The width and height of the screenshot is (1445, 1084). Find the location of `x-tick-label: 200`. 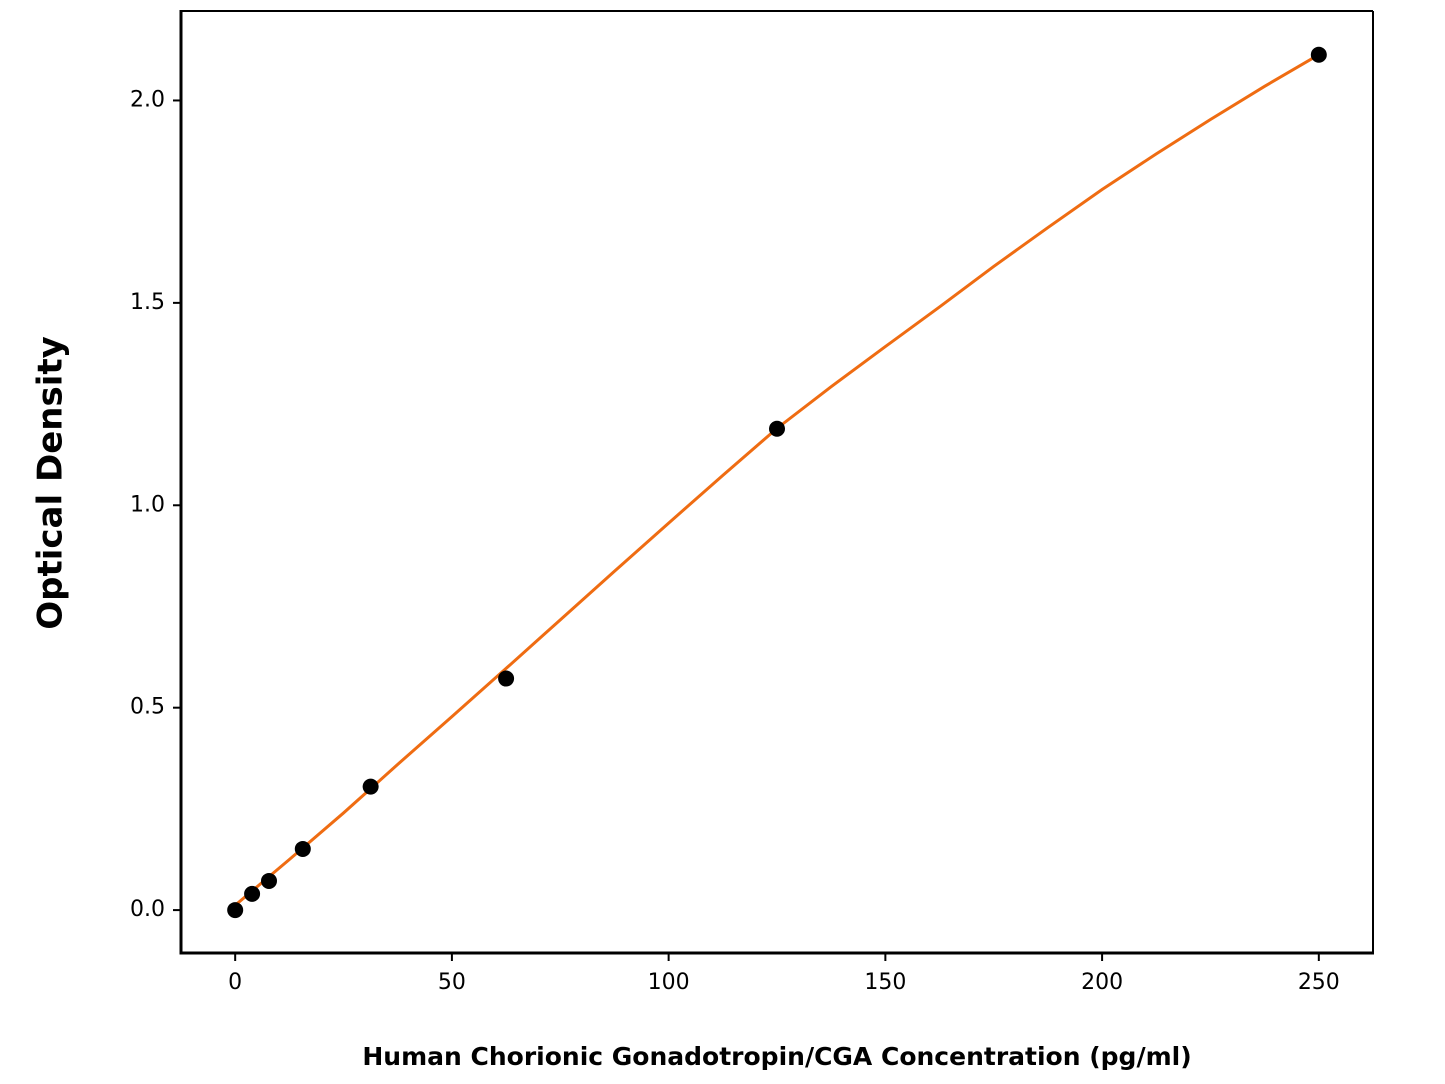

x-tick-label: 200 is located at coordinates (1102, 982).